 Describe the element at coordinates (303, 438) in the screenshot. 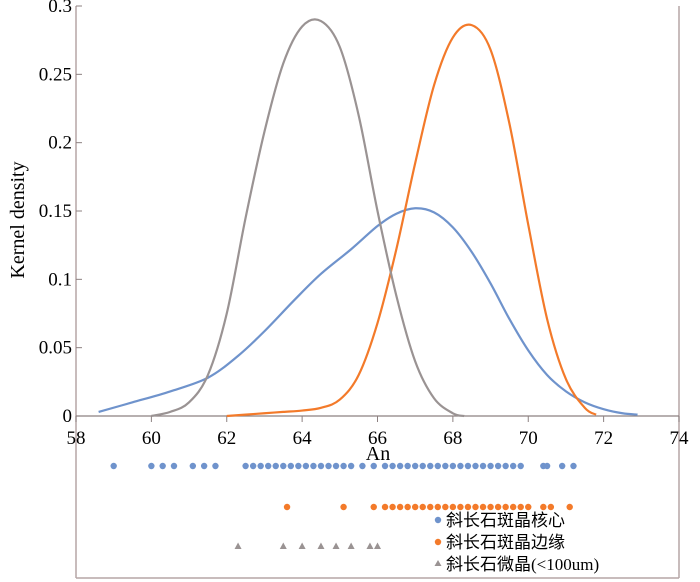

I see `x-tick-label: 64` at that location.